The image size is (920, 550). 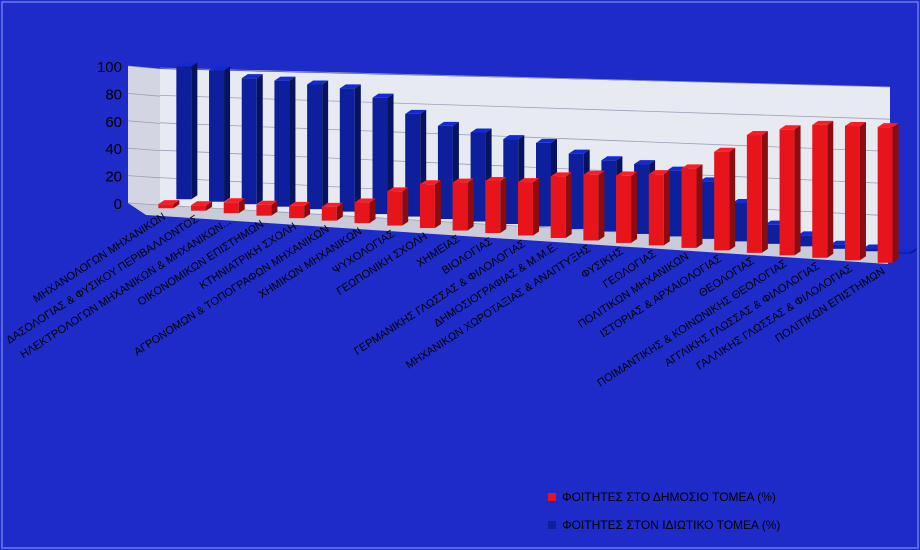 I want to click on bar-public-5-front, so click(x=329, y=213).